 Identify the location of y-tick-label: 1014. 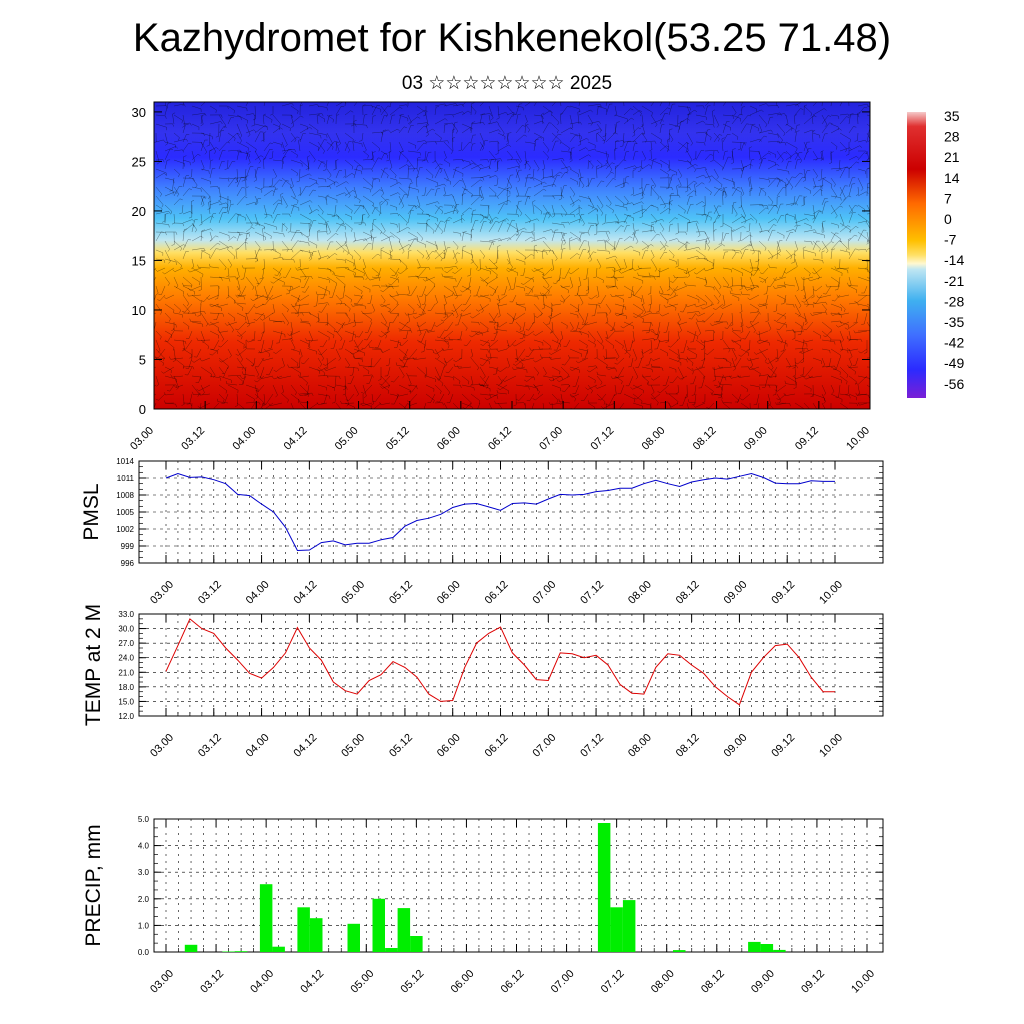
(125, 461).